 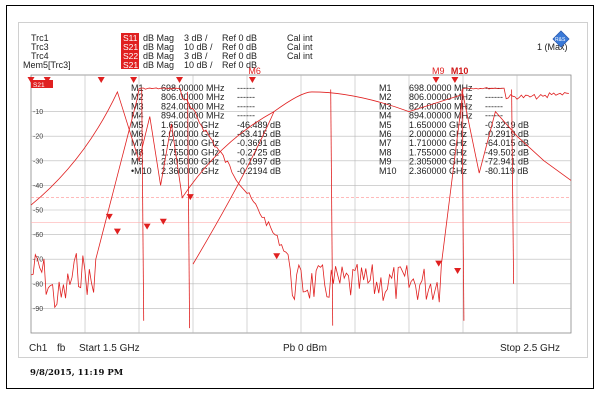 What do you see at coordinates (196, 56) in the screenshot?
I see `trace-4-scale: 3 dB /` at bounding box center [196, 56].